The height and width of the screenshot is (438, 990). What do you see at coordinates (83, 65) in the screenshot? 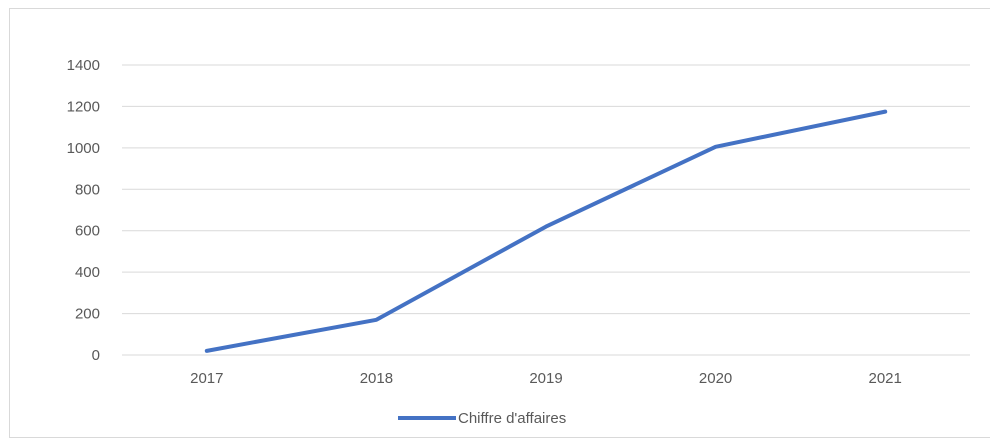
I see `y-tick-label: 1400` at bounding box center [83, 65].